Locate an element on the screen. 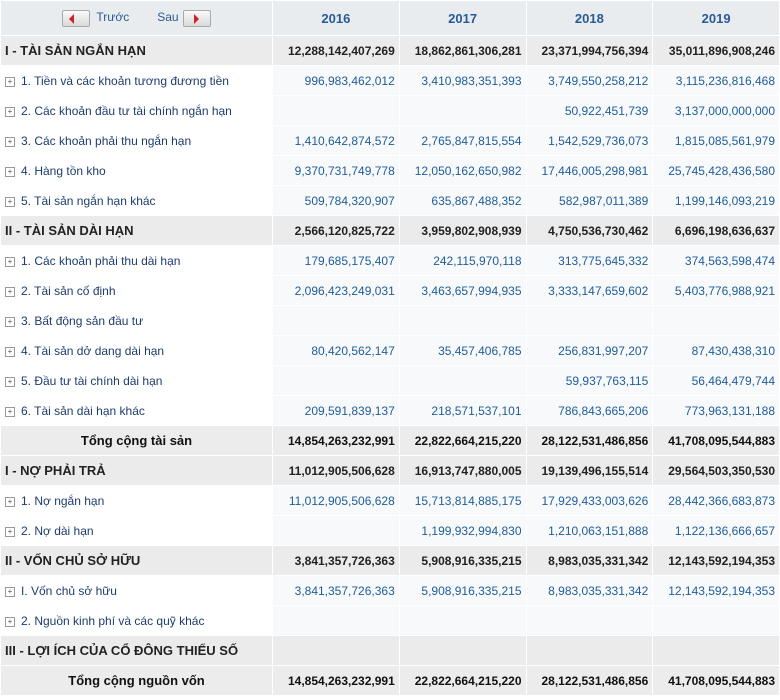 The width and height of the screenshot is (780, 700). section-title: III - LỢI ÍCH CỦA CỔ ĐÔNG THIỂU SỐ is located at coordinates (136, 650).